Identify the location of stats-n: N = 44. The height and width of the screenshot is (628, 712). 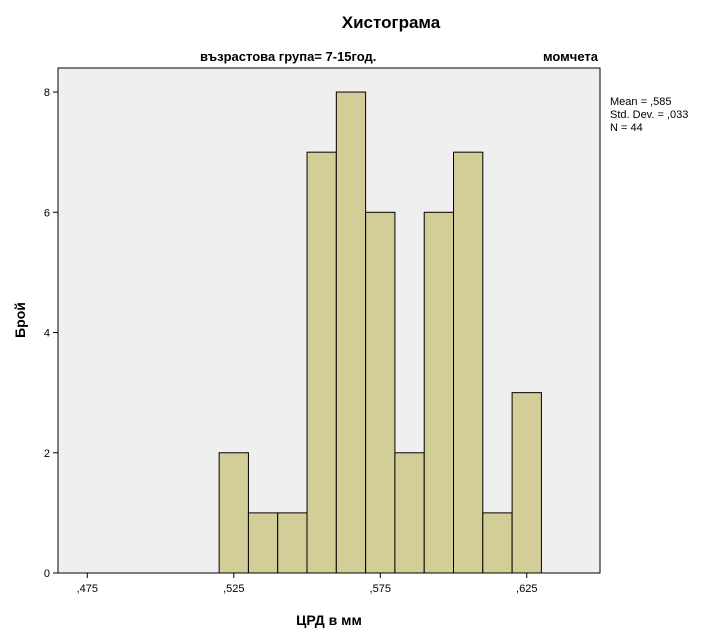
(626, 128).